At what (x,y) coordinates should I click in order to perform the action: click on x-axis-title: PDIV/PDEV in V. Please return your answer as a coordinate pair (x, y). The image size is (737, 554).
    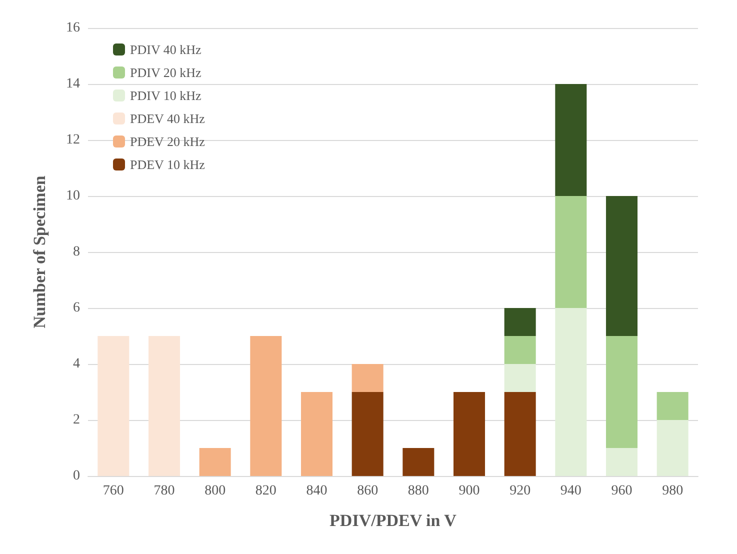
    Looking at the image, I should click on (394, 520).